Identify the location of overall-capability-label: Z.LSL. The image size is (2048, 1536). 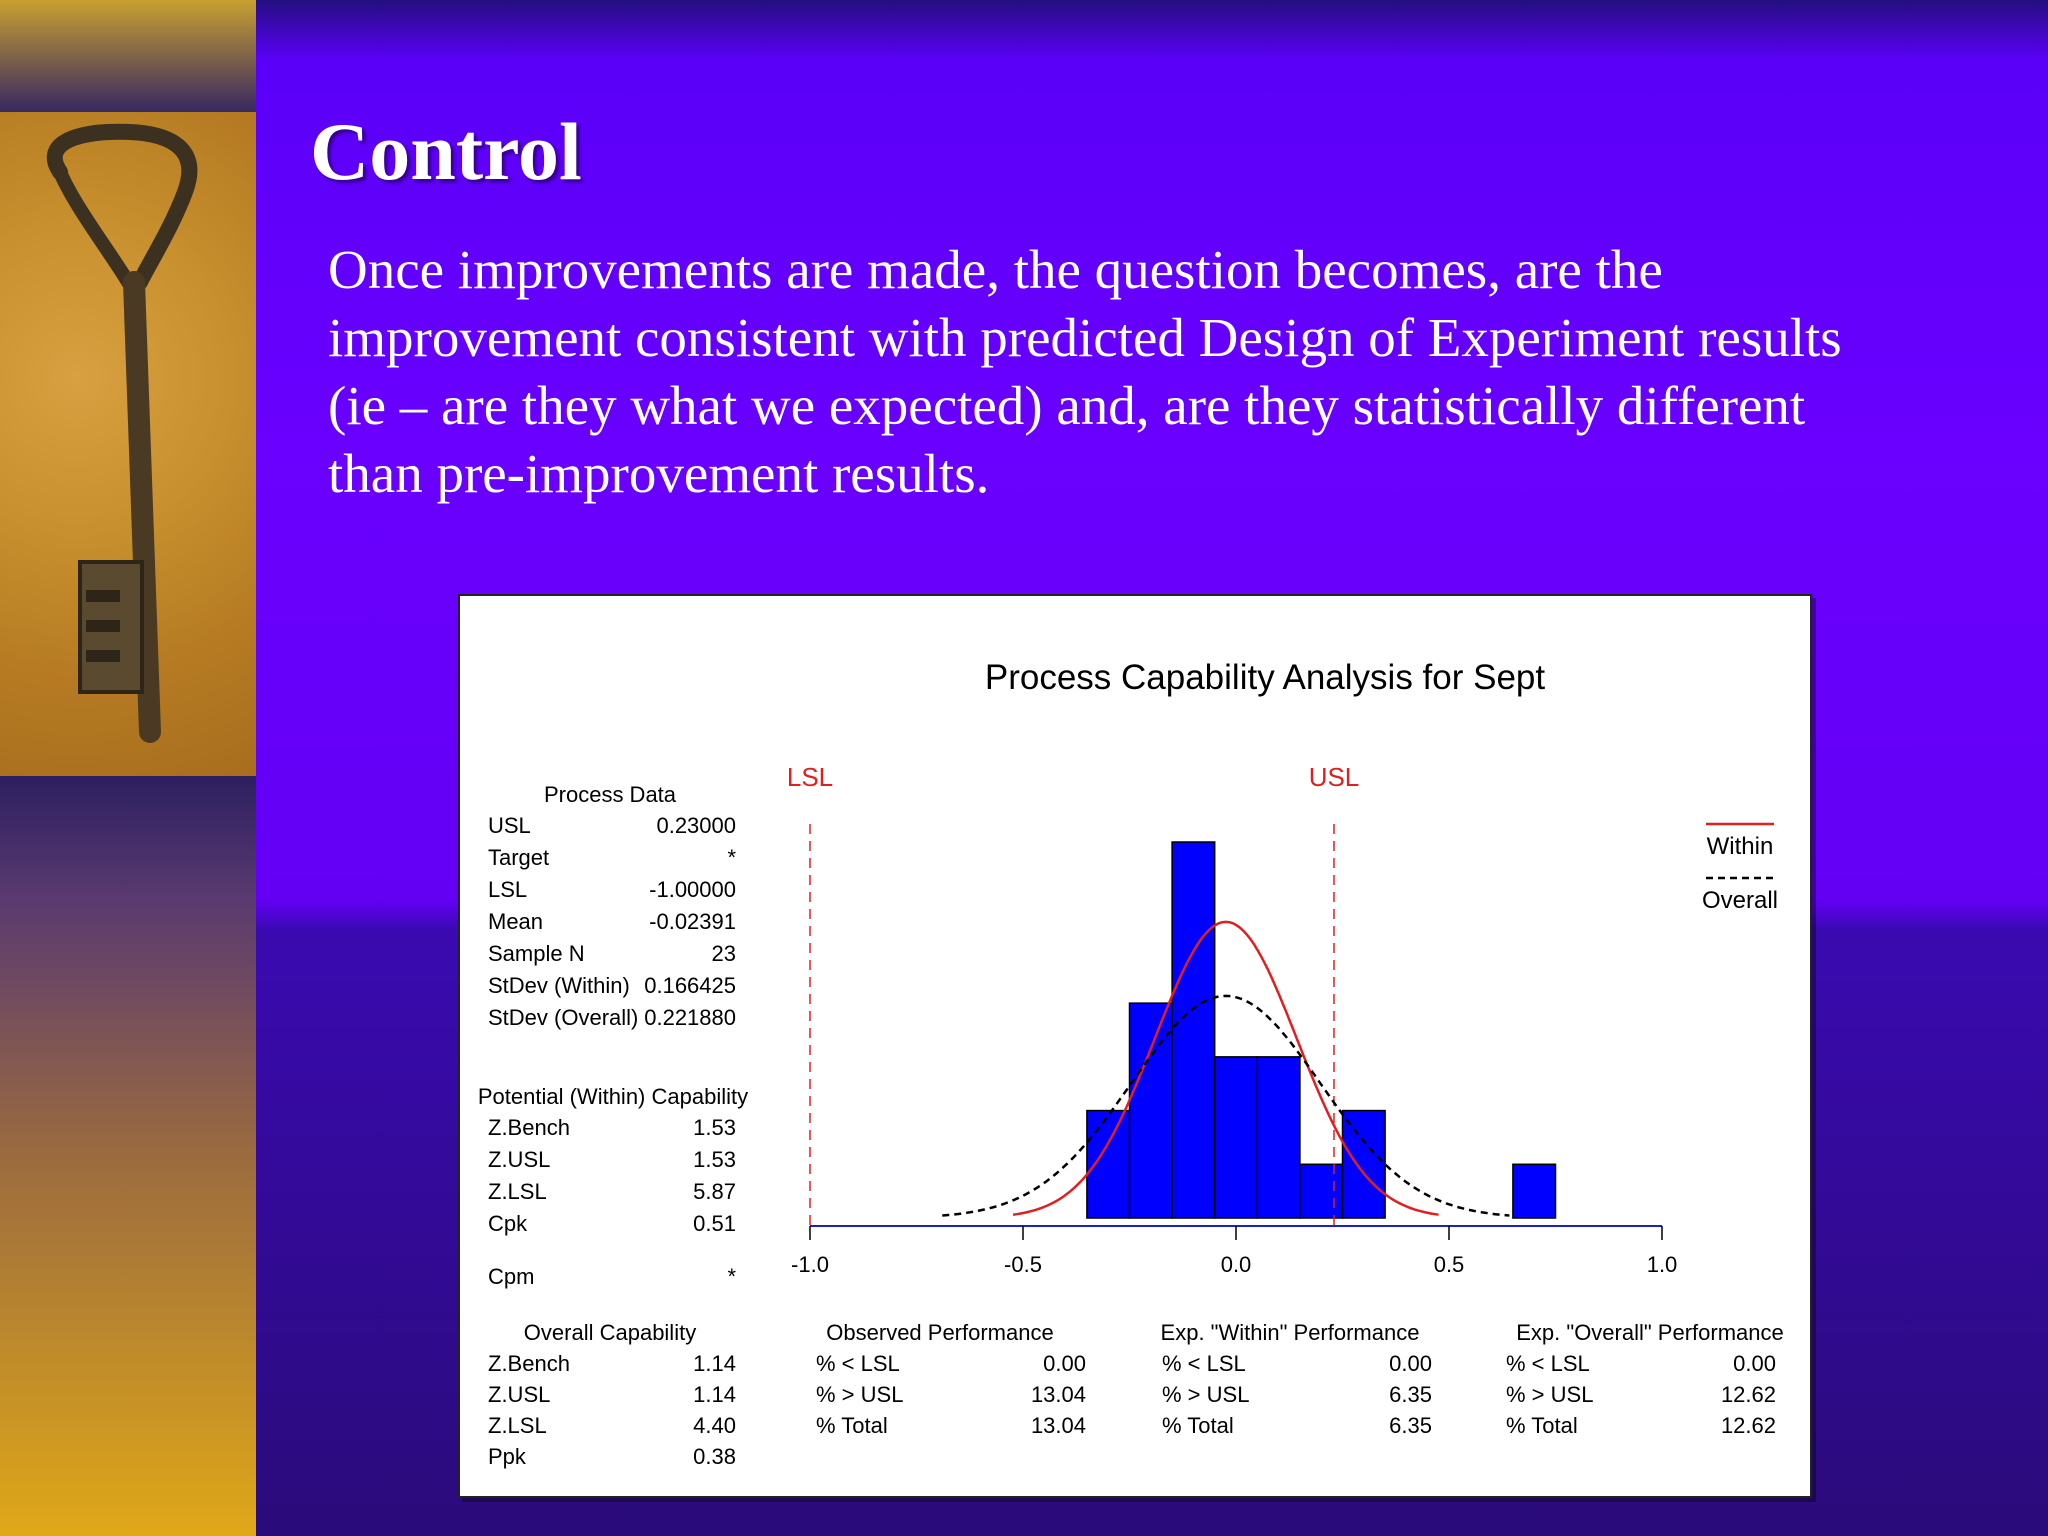
(517, 1425).